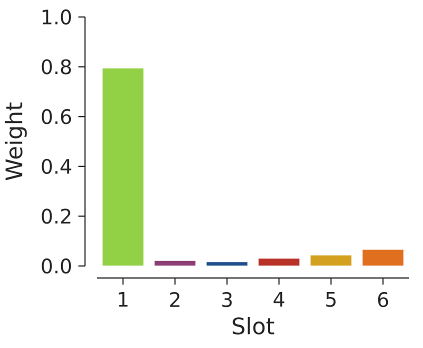  I want to click on x-tick-label: 5, so click(331, 299).